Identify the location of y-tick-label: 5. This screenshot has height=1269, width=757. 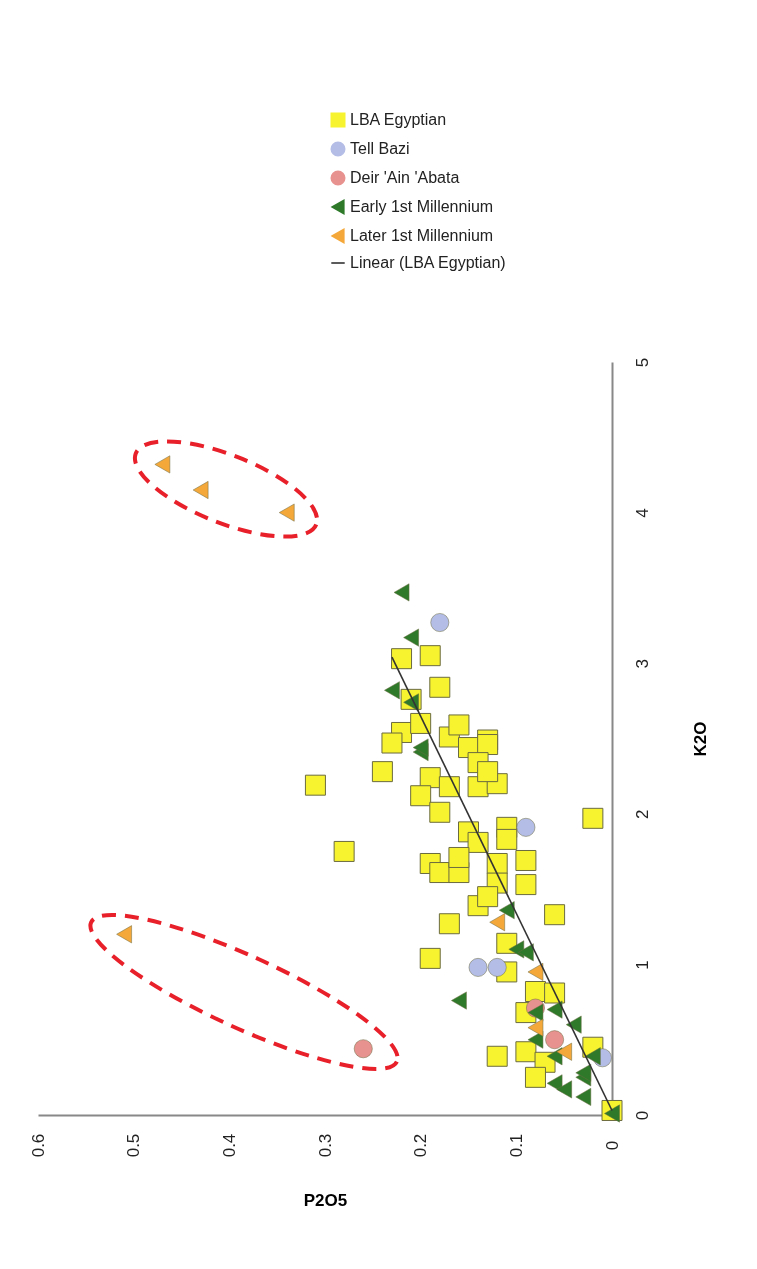
(642, 362).